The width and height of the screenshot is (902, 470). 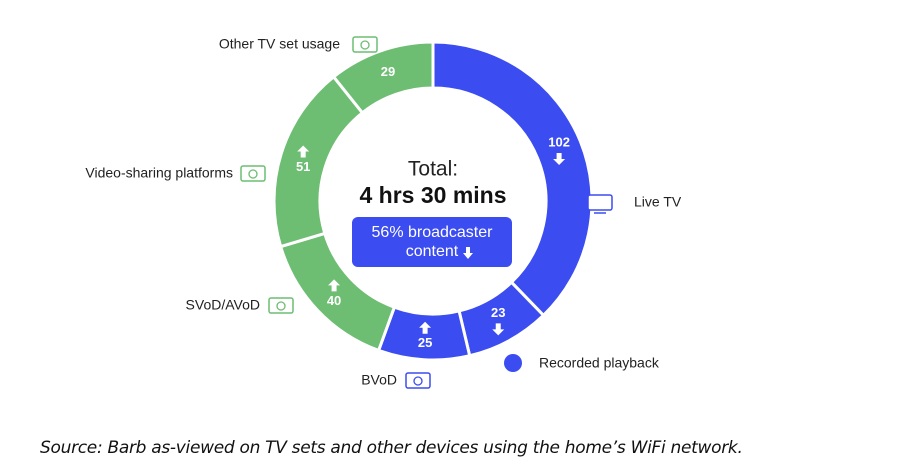 What do you see at coordinates (303, 166) in the screenshot?
I see `value-label: 51` at bounding box center [303, 166].